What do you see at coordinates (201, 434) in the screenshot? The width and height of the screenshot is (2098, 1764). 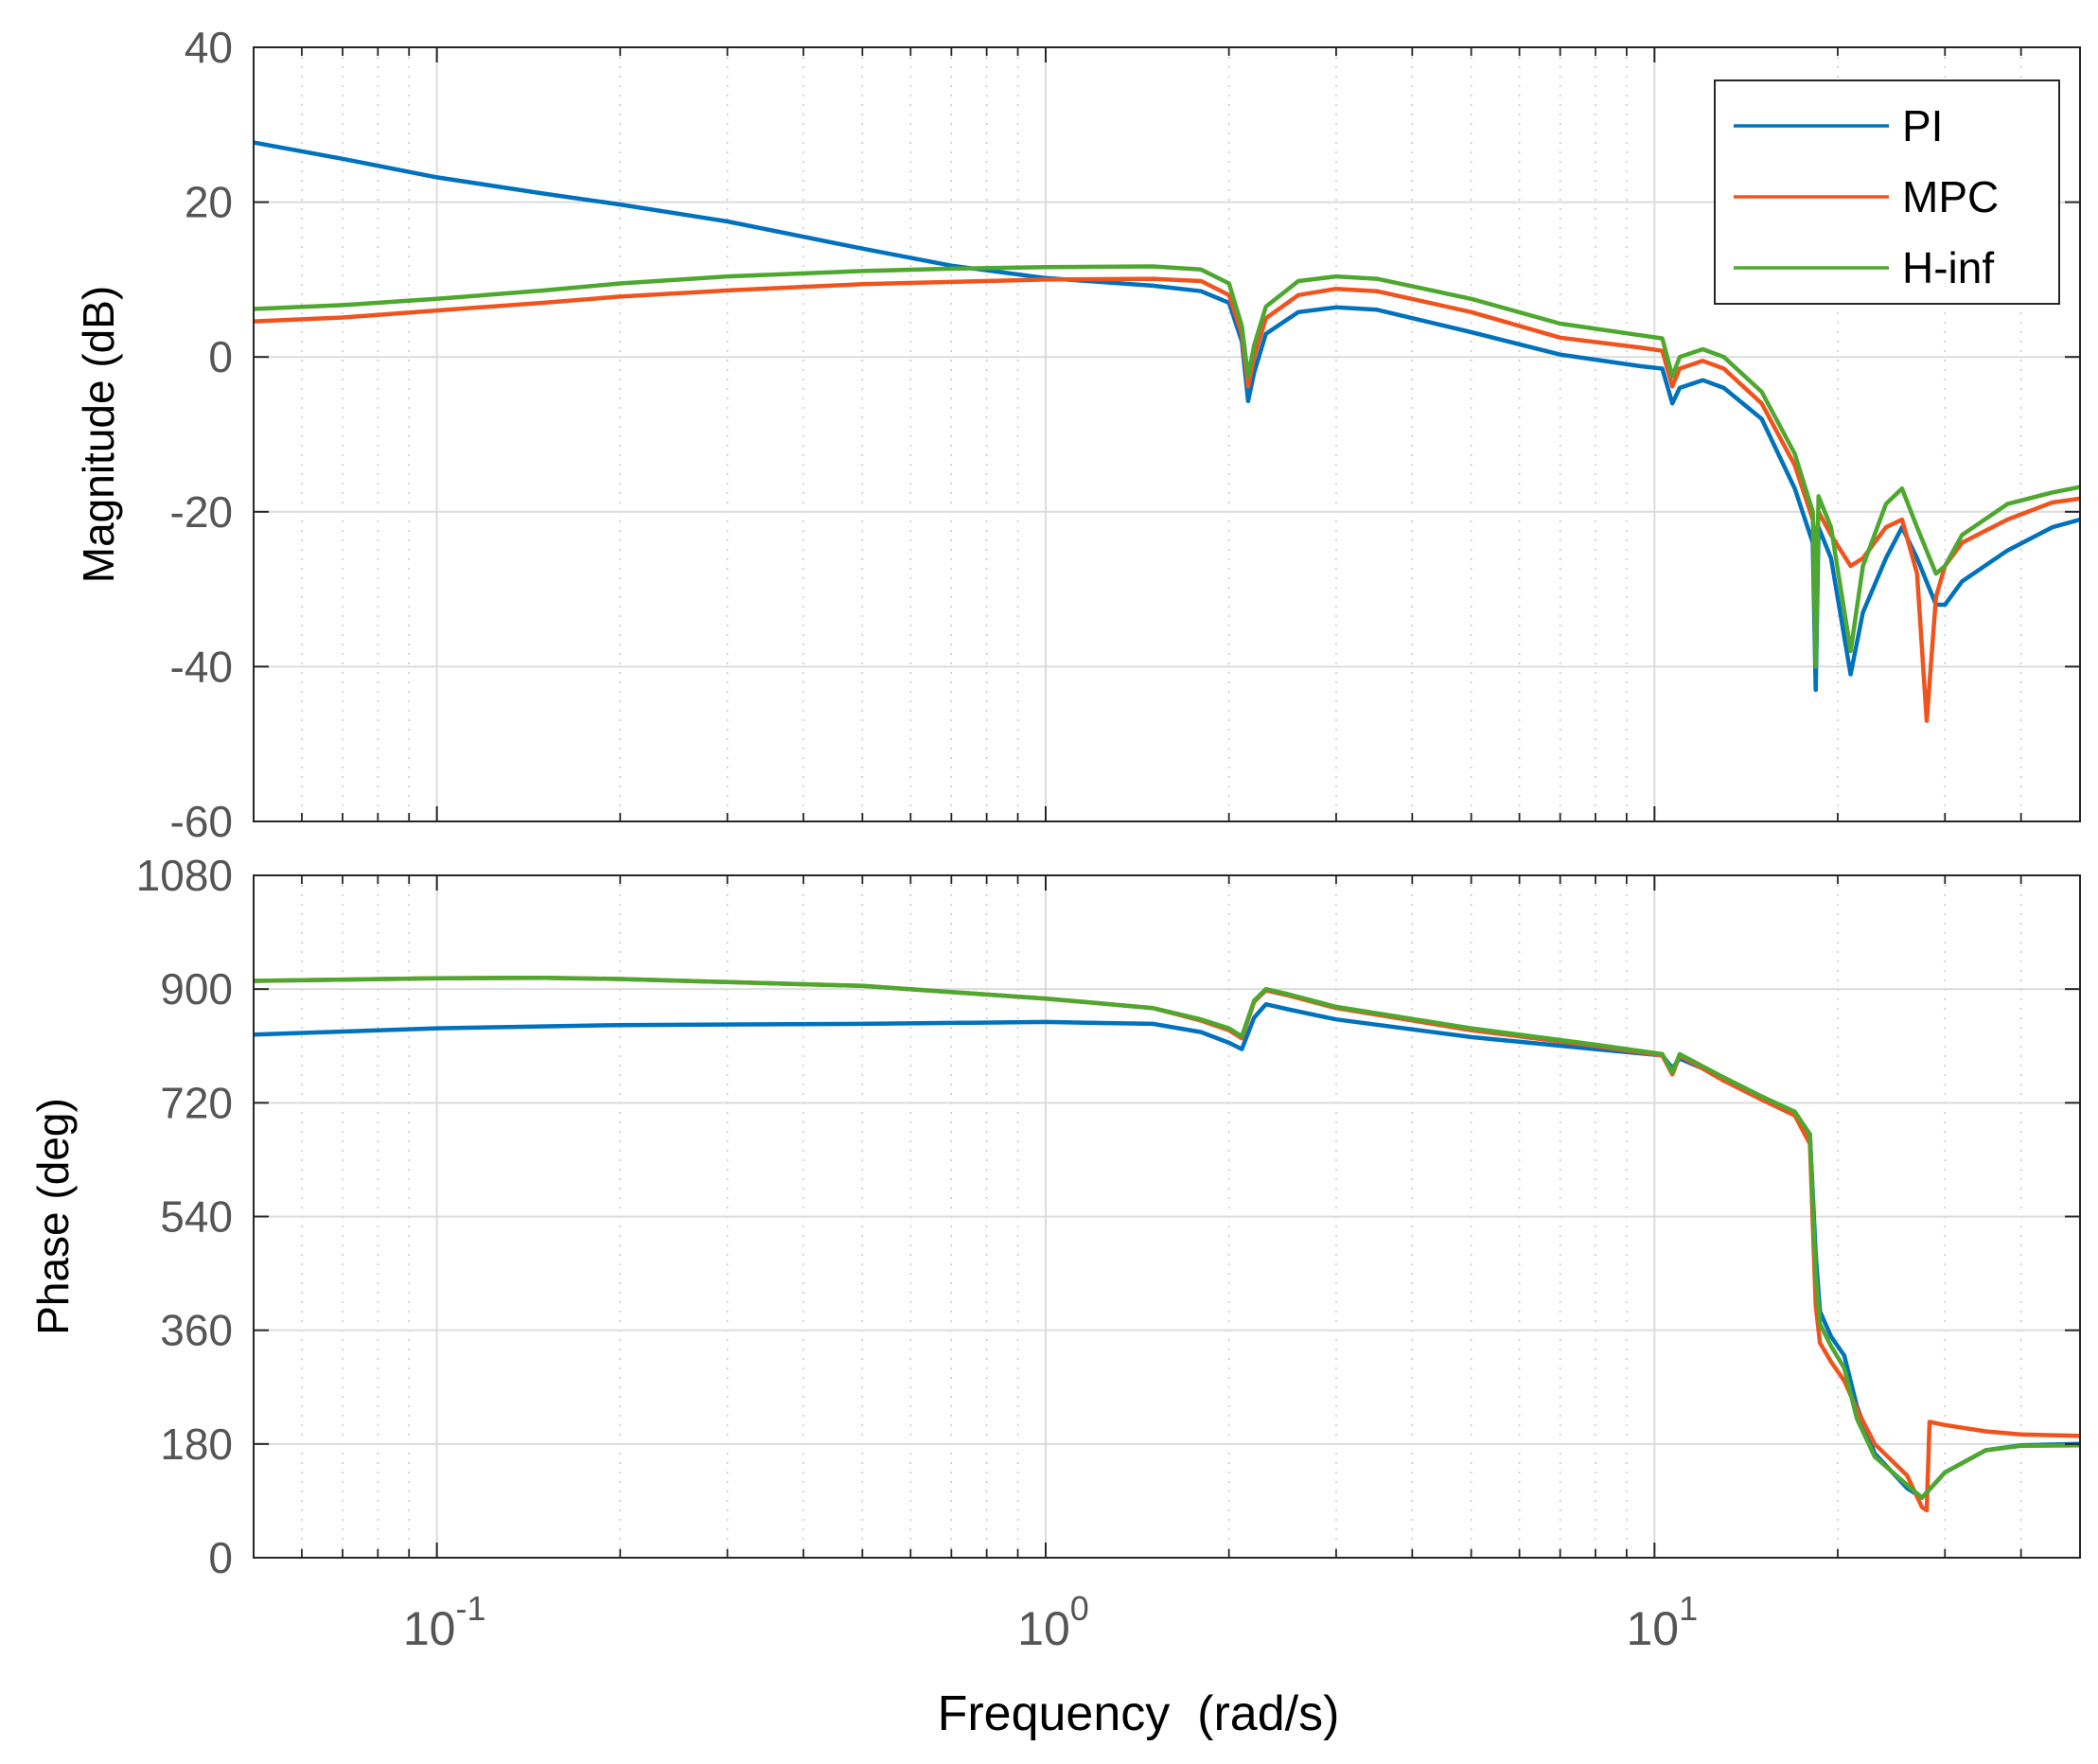 I see `magnitude-ytick-labels: 40 20 0 -20 -40 -60` at bounding box center [201, 434].